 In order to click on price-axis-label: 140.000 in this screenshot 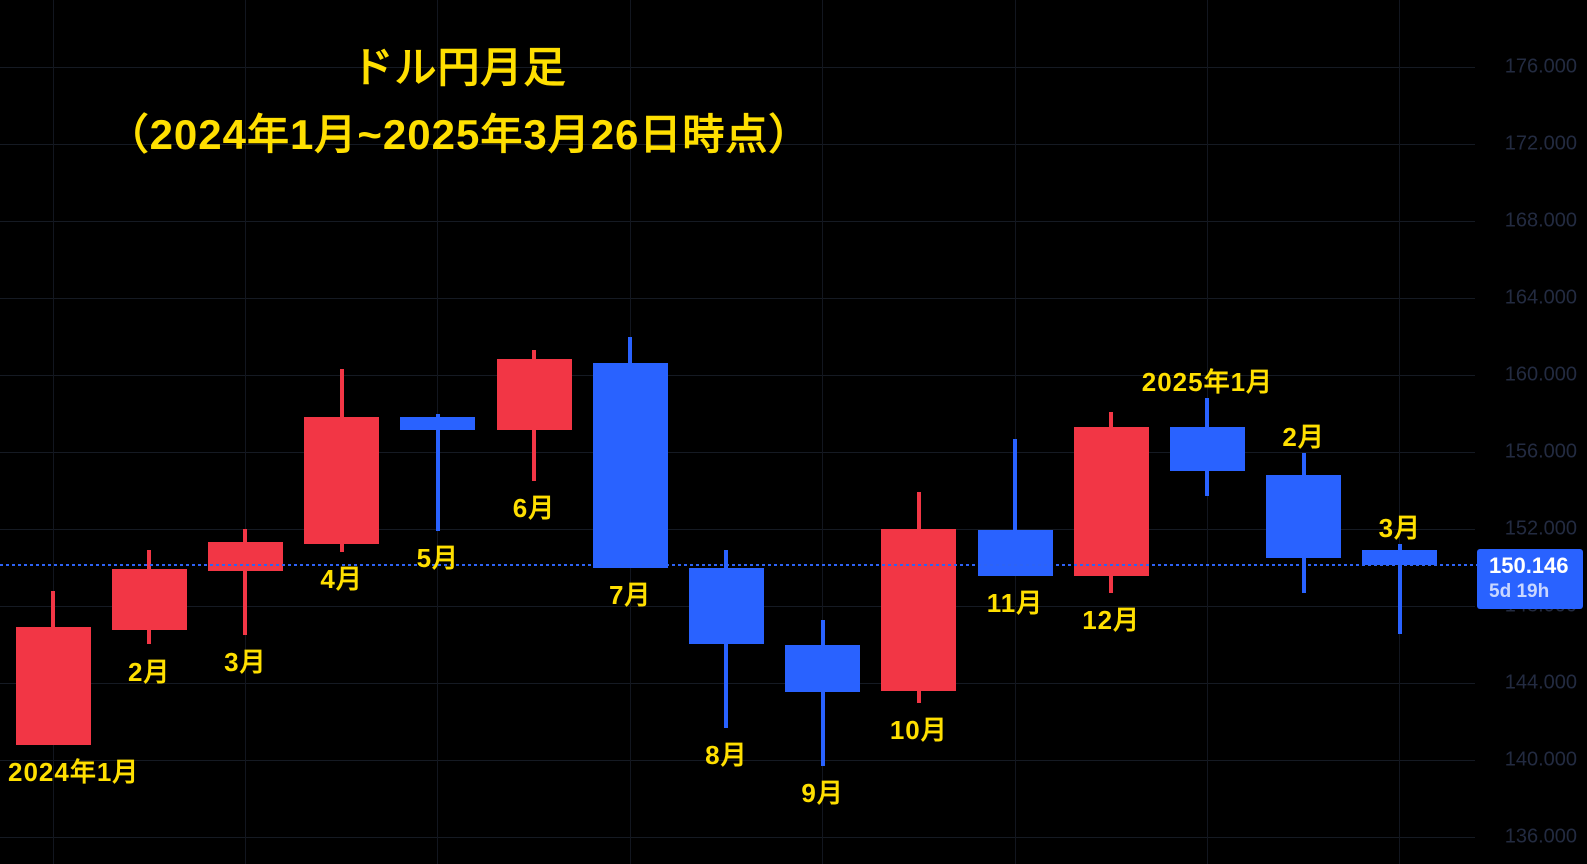, I will do `click(1540, 759)`.